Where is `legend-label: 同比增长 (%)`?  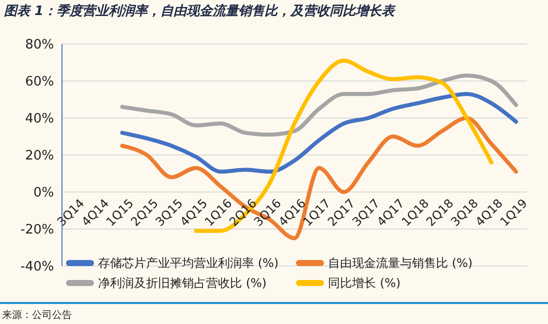 legend-label: 同比增长 (%) is located at coordinates (364, 283).